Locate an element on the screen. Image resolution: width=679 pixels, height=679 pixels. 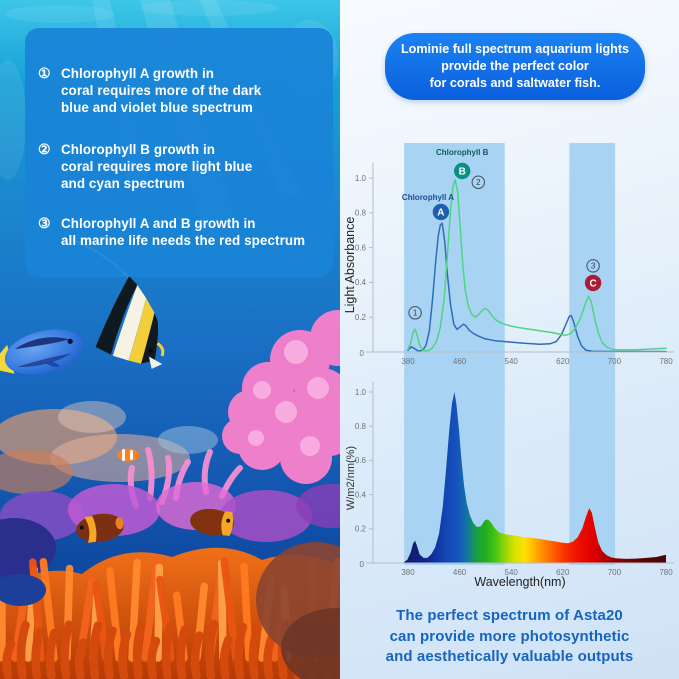
circled-number-2: ② is located at coordinates (44, 149).